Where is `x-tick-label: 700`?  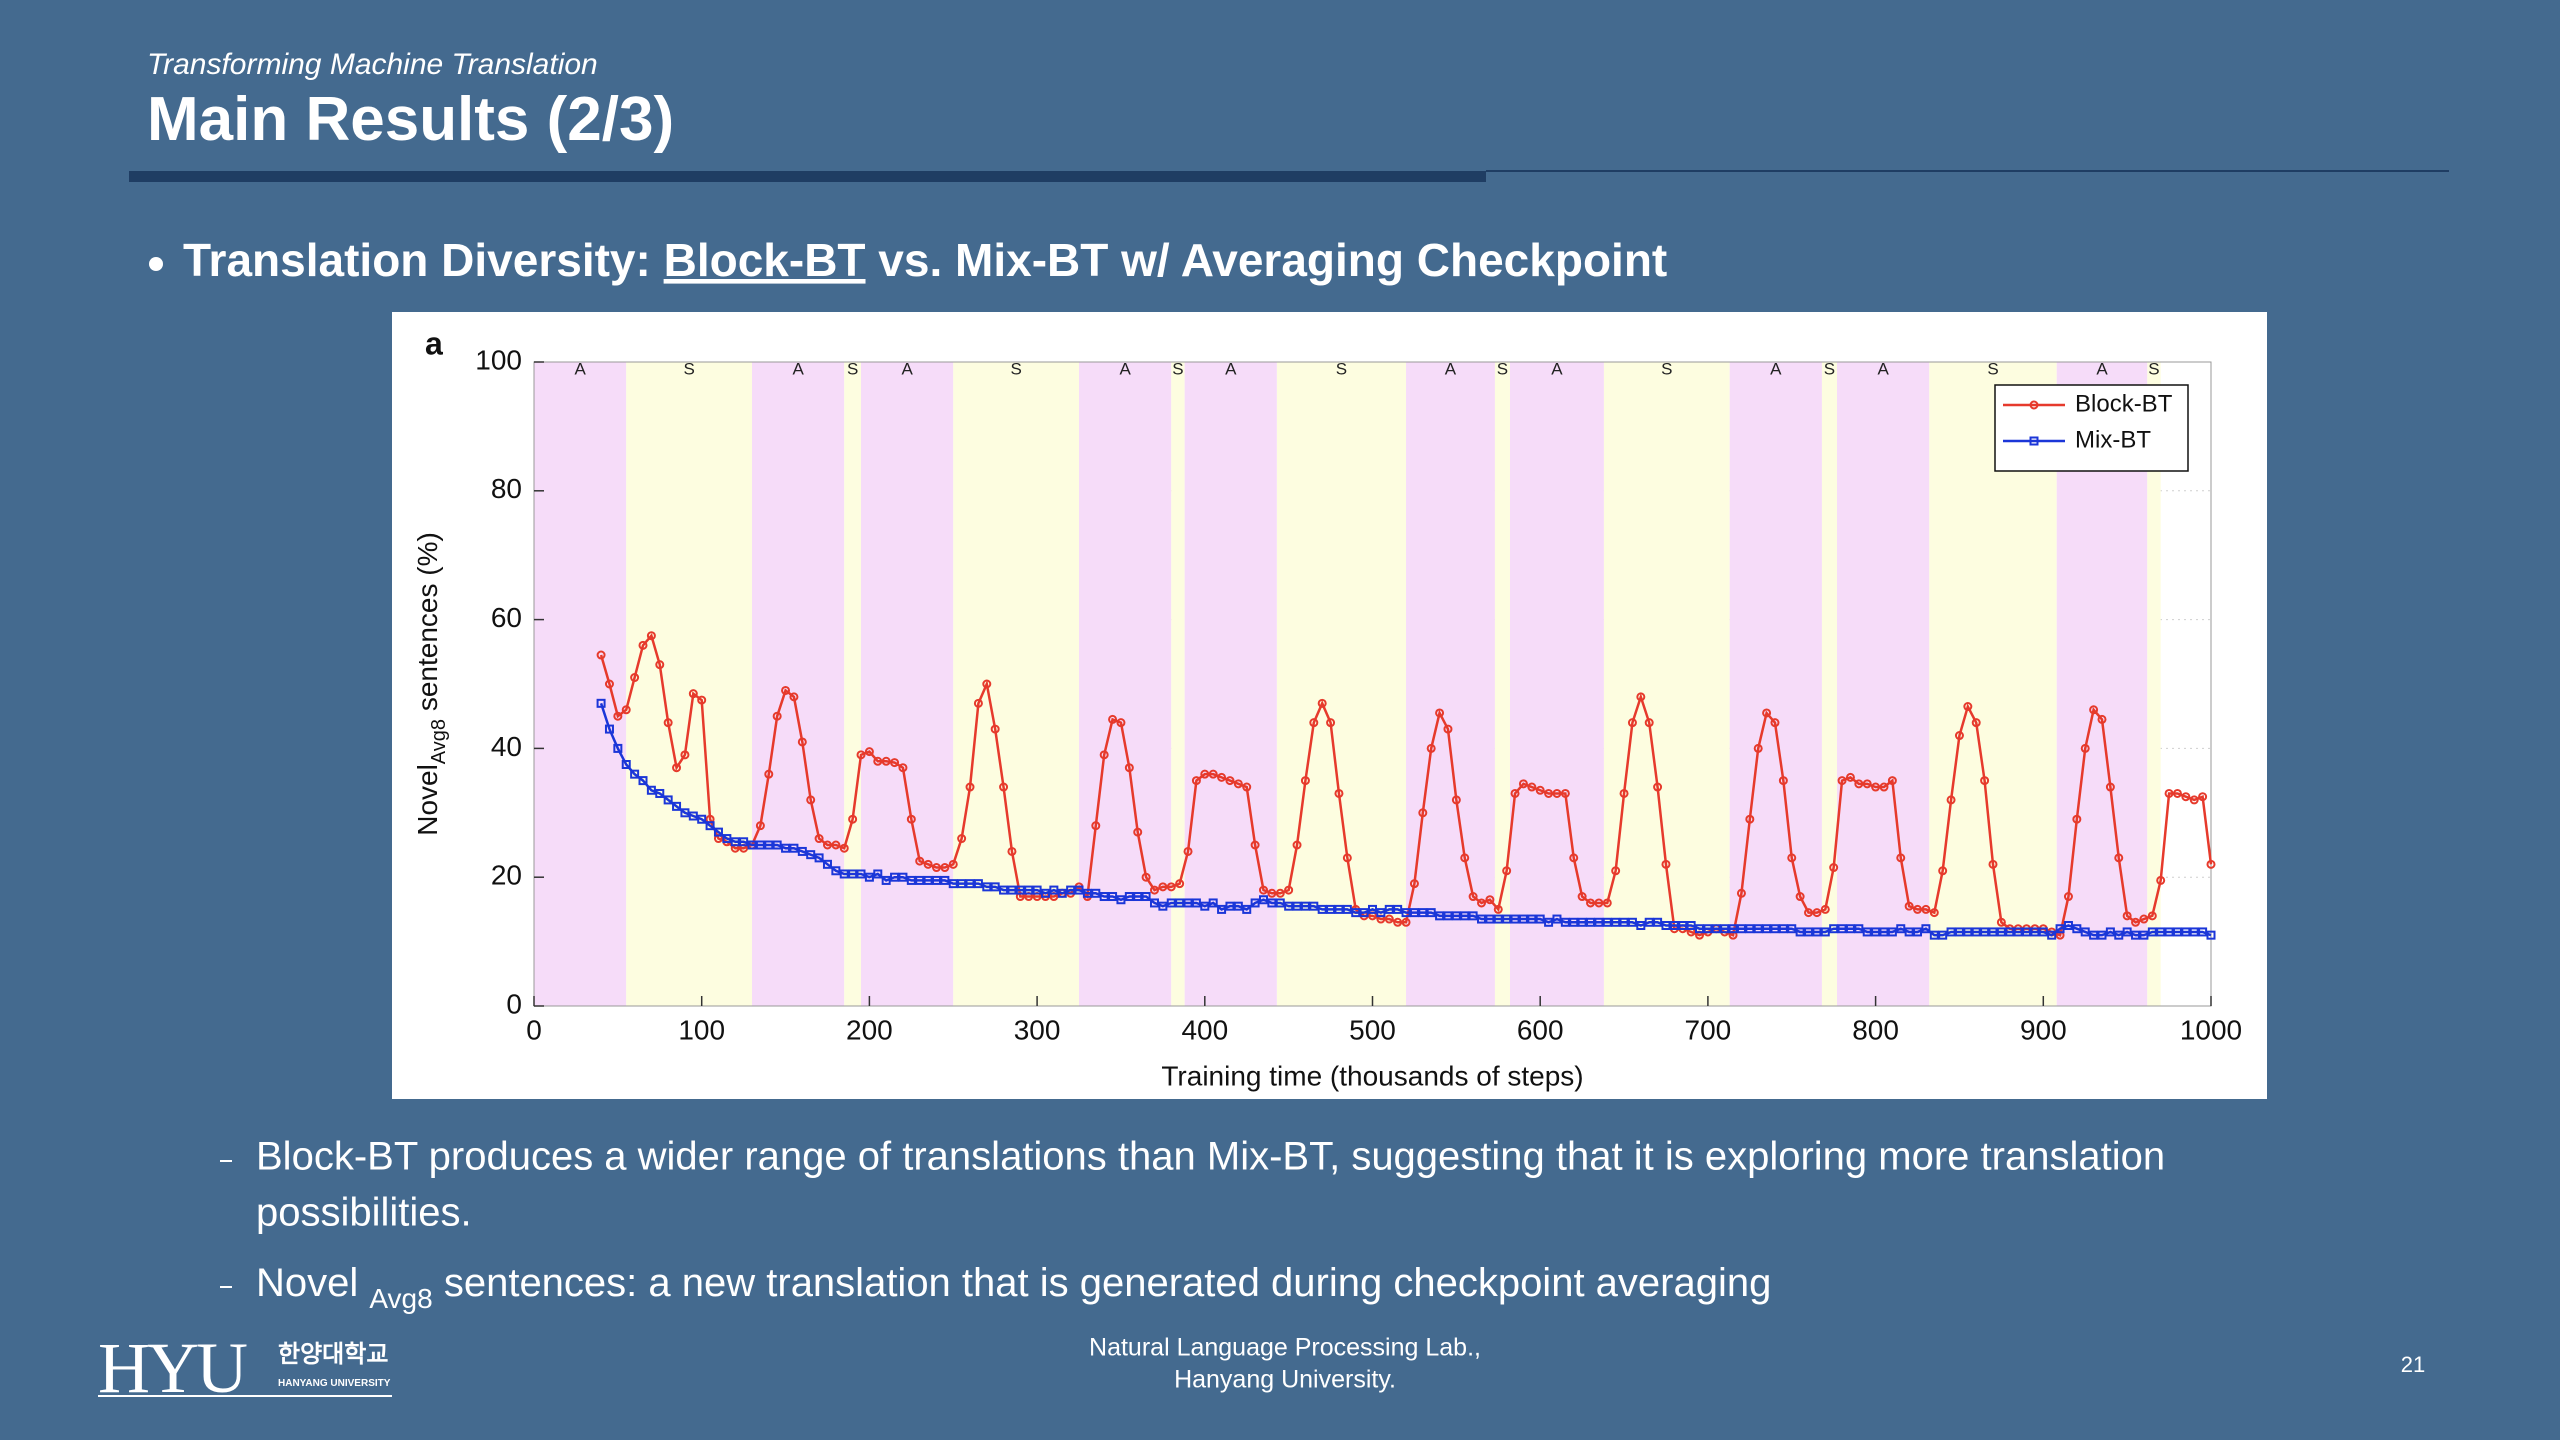 x-tick-label: 700 is located at coordinates (1708, 1029).